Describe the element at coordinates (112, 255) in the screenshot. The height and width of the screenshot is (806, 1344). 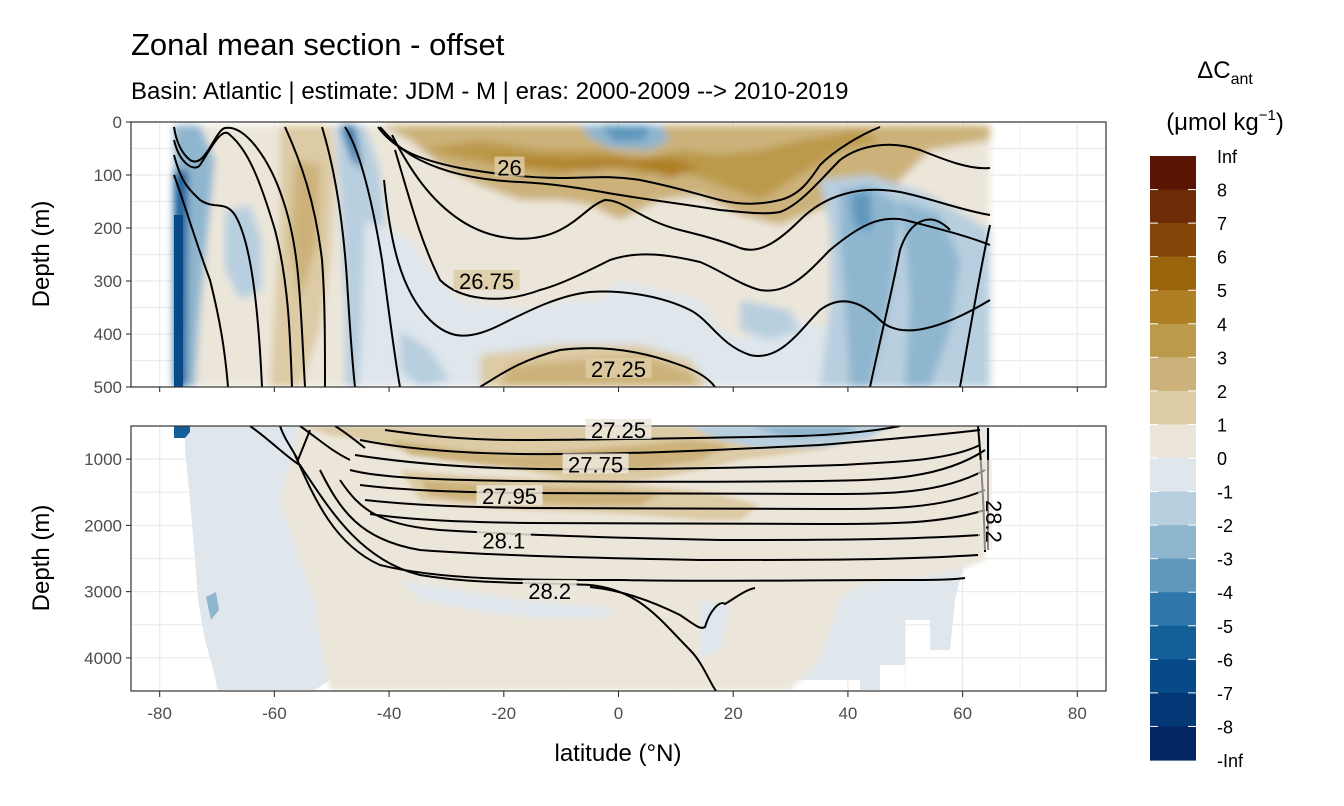
I see `y-axis-upper: 0 100 200 300 400 500` at that location.